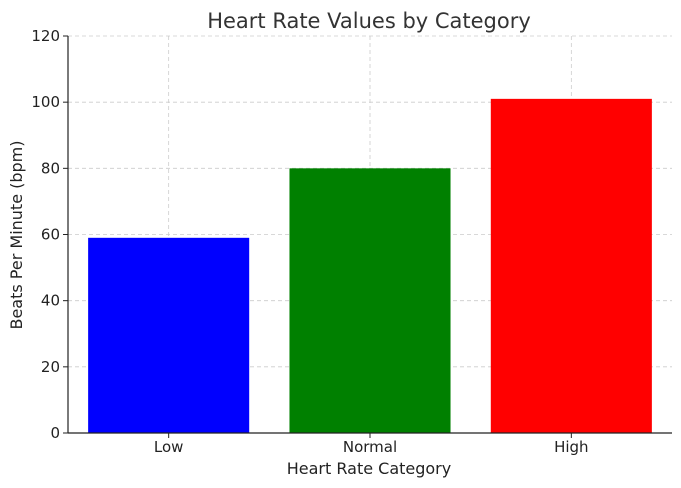 The width and height of the screenshot is (681, 488). I want to click on x-tick-label: Low, so click(169, 447).